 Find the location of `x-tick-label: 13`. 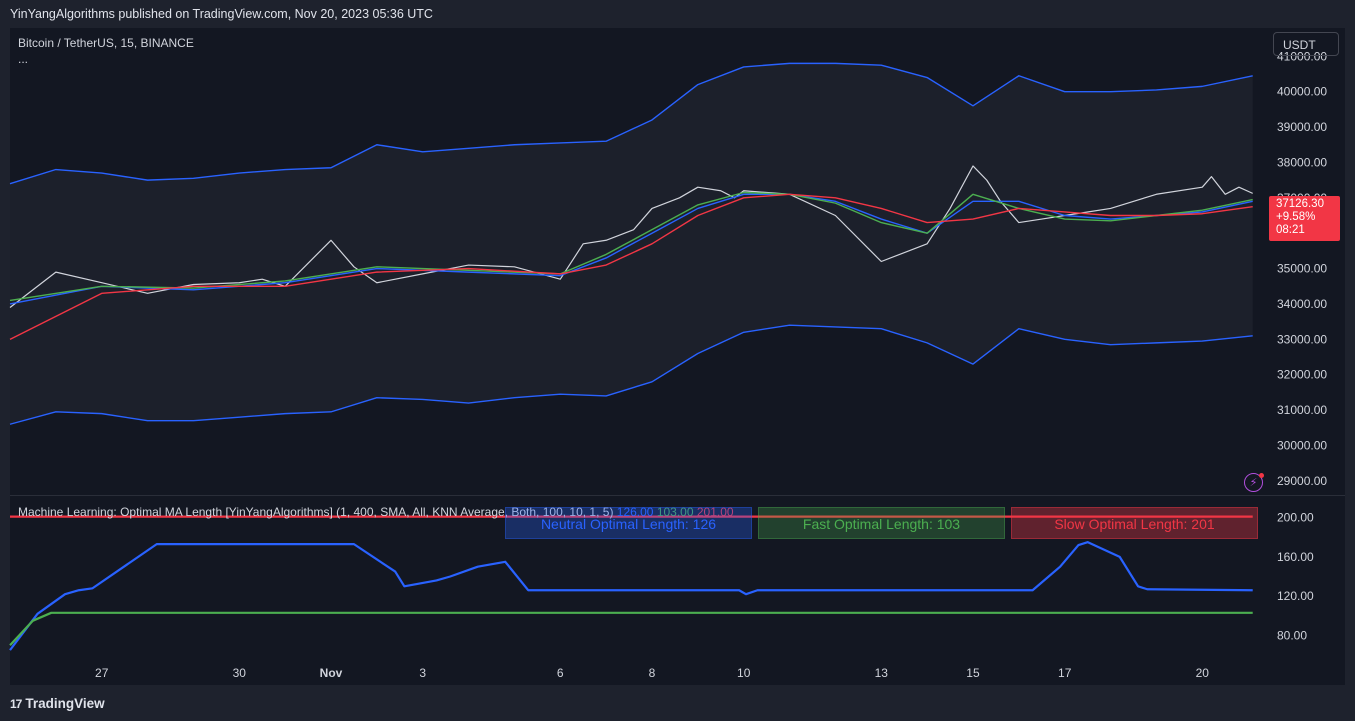

x-tick-label: 13 is located at coordinates (882, 673).